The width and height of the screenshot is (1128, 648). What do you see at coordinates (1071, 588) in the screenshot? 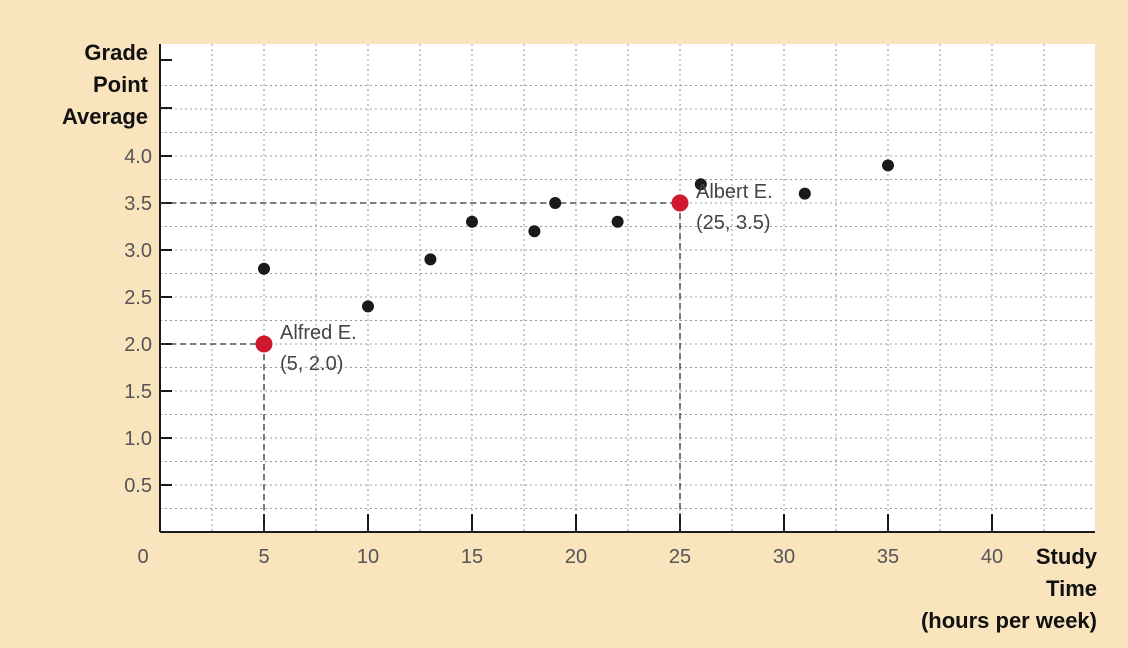
I see `x-axis-title: Time` at bounding box center [1071, 588].